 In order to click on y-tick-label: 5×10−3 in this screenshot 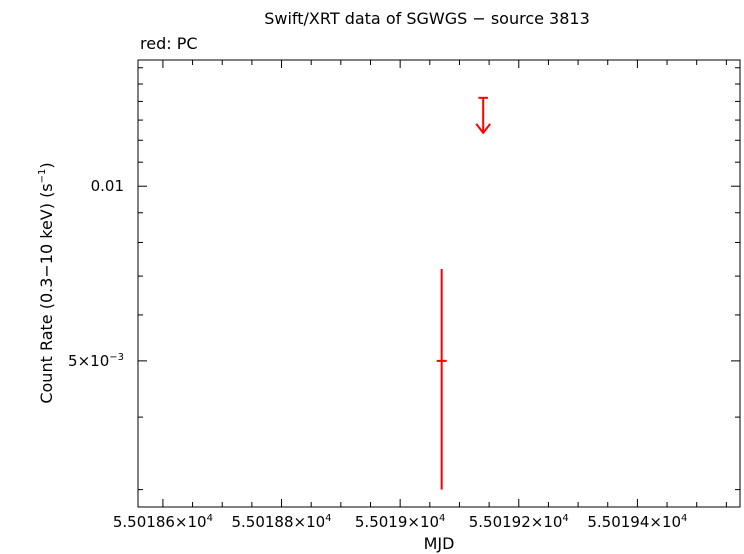, I will do `click(96, 361)`.